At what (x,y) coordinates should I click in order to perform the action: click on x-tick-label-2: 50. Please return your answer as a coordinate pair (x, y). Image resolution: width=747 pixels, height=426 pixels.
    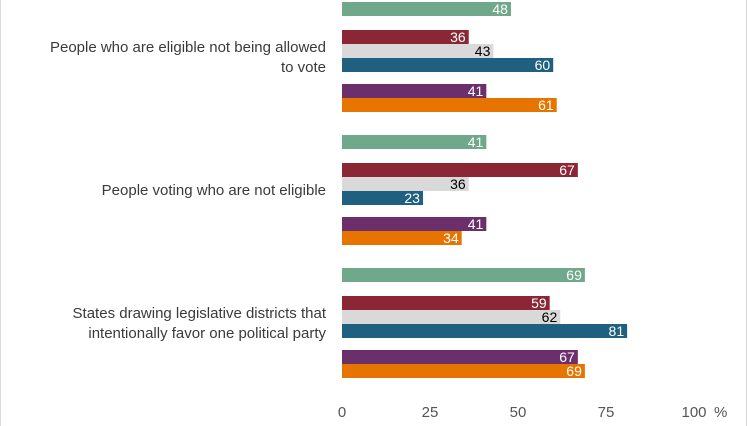
    Looking at the image, I should click on (518, 412).